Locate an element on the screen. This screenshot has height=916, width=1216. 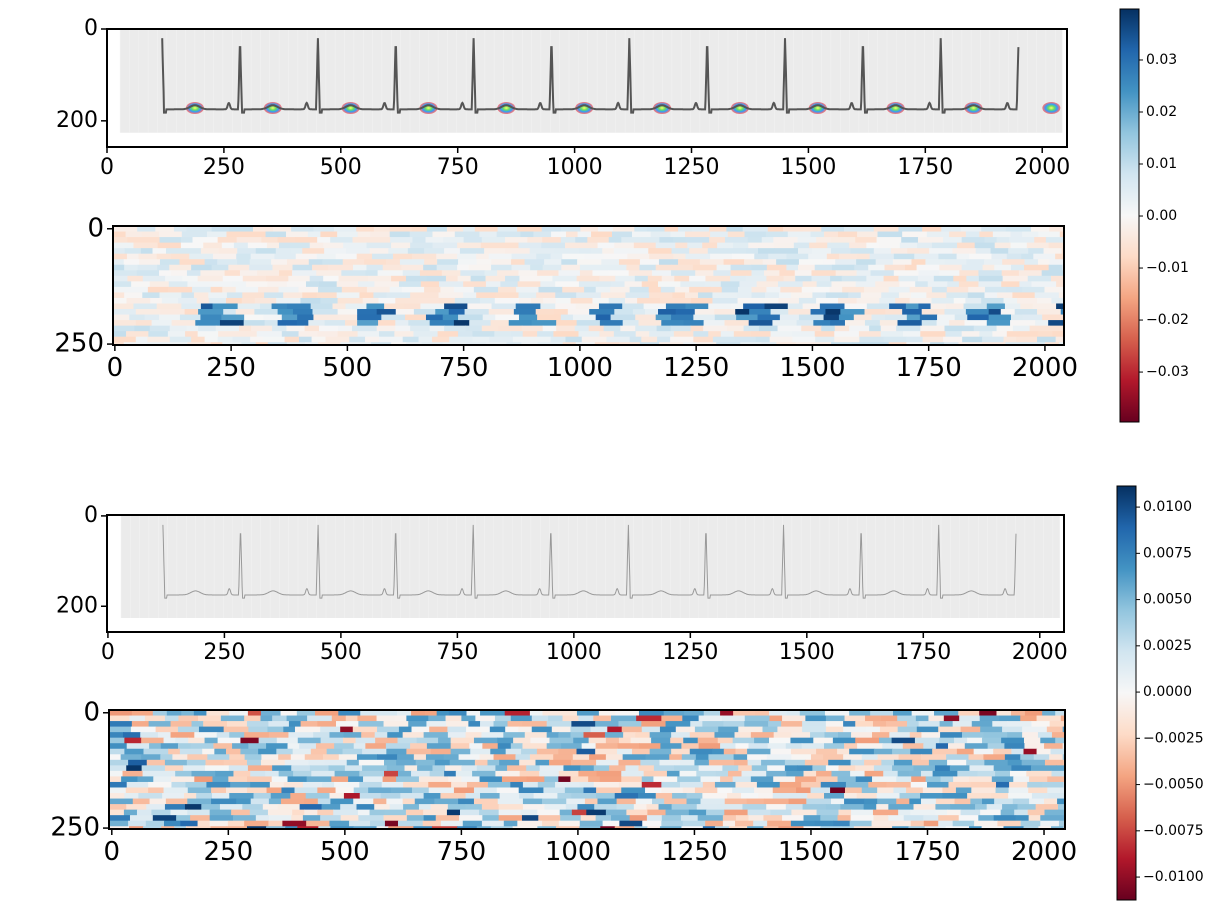
x-tick-label: 1750 is located at coordinates (927, 852).